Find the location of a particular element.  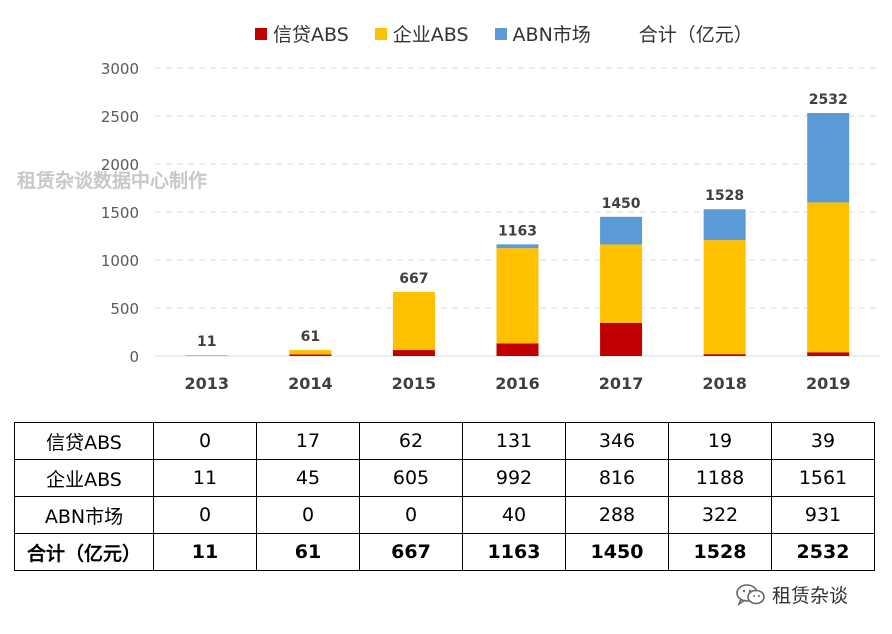

total-data-label: 667 is located at coordinates (413, 279).